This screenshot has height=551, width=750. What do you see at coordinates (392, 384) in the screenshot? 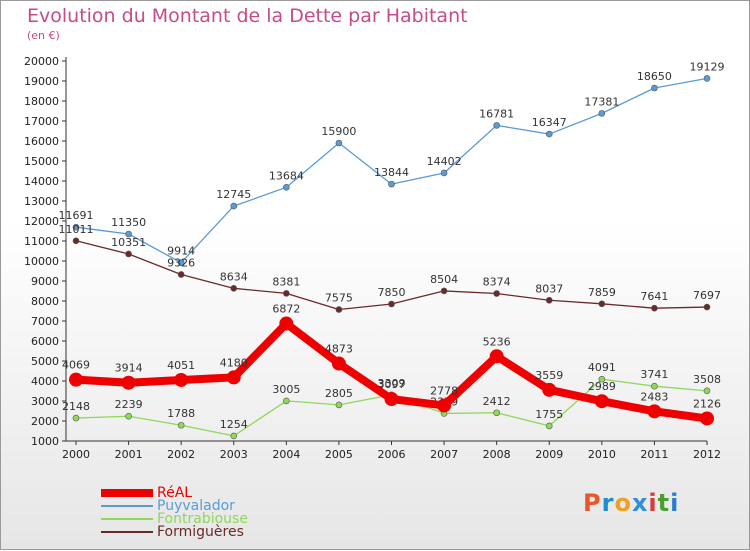
I see `data-label: 3097` at bounding box center [392, 384].